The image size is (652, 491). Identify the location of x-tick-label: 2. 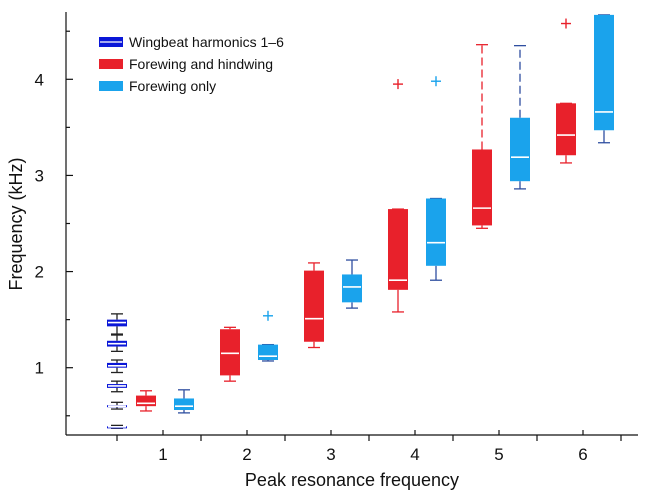
(246, 454).